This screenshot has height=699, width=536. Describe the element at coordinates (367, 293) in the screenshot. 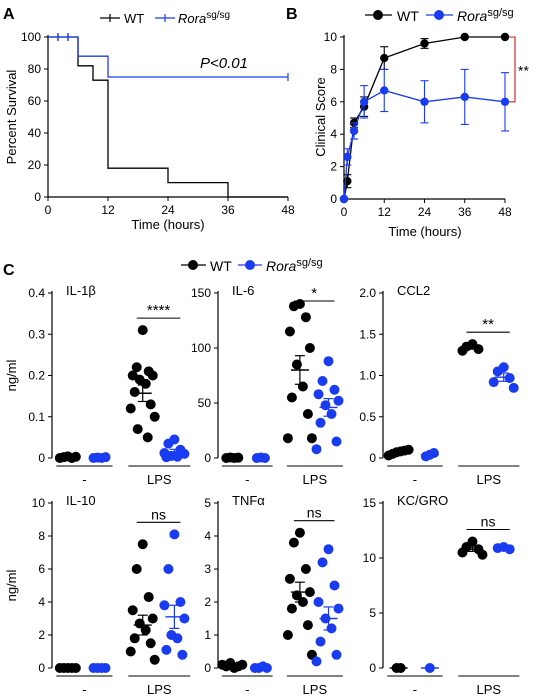

I see `ccl2-y-tick-label: 2.0` at that location.